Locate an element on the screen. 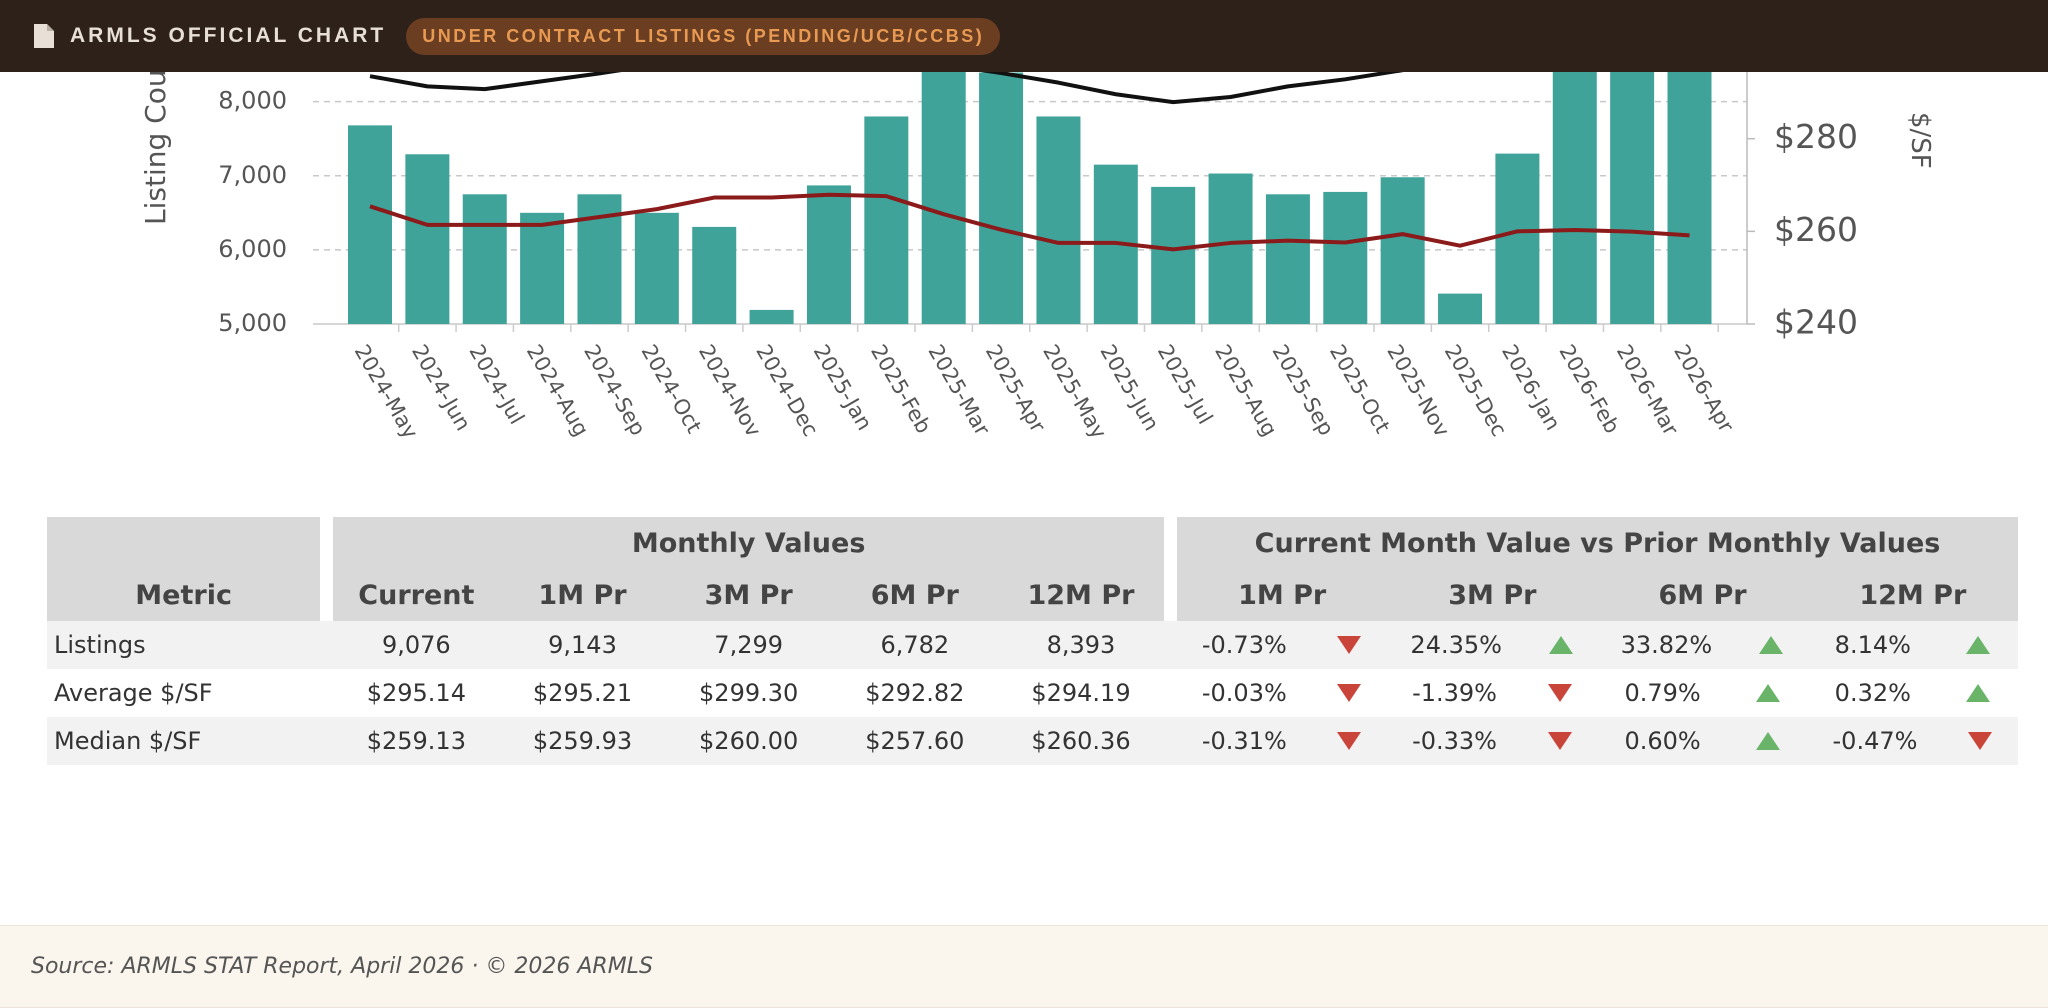  change: -0.73% is located at coordinates (1282, 645).